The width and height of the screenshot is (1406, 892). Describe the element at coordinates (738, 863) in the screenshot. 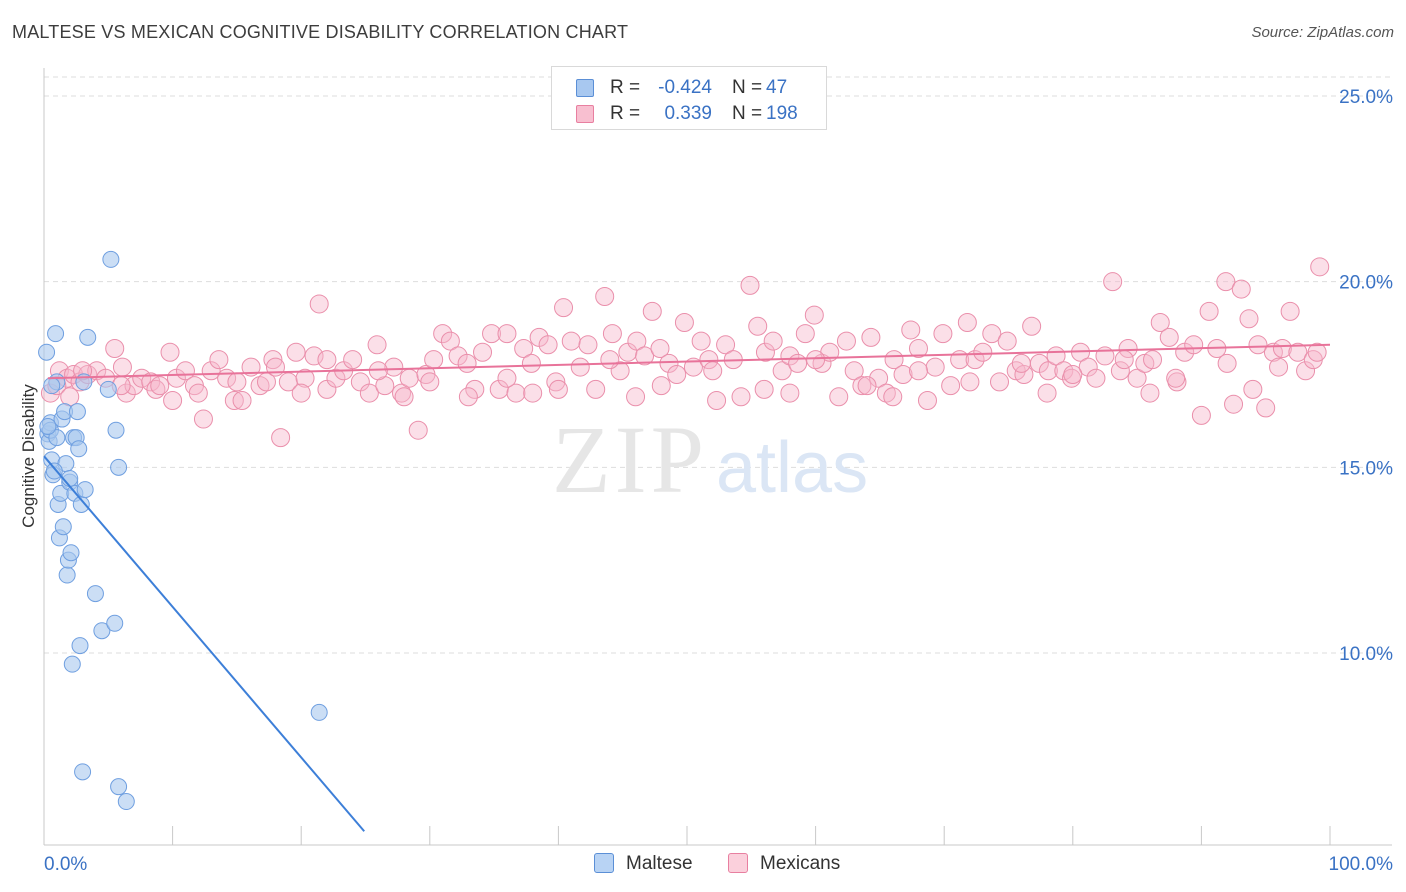

I see `mexicans-legend-swatch` at that location.